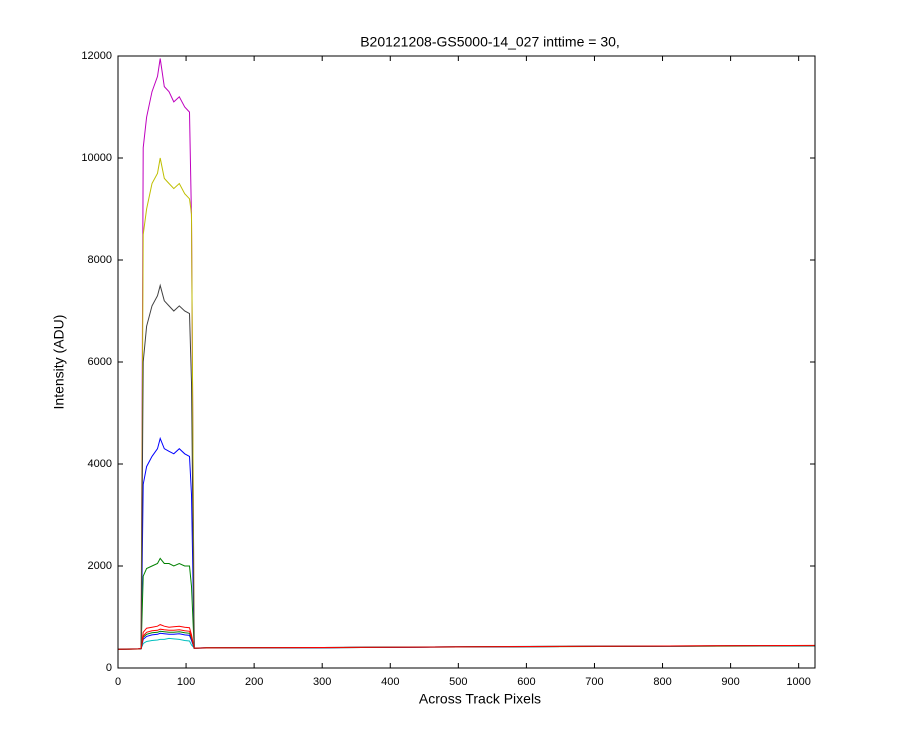  What do you see at coordinates (662, 682) in the screenshot?
I see `x-tick-label: 800` at bounding box center [662, 682].